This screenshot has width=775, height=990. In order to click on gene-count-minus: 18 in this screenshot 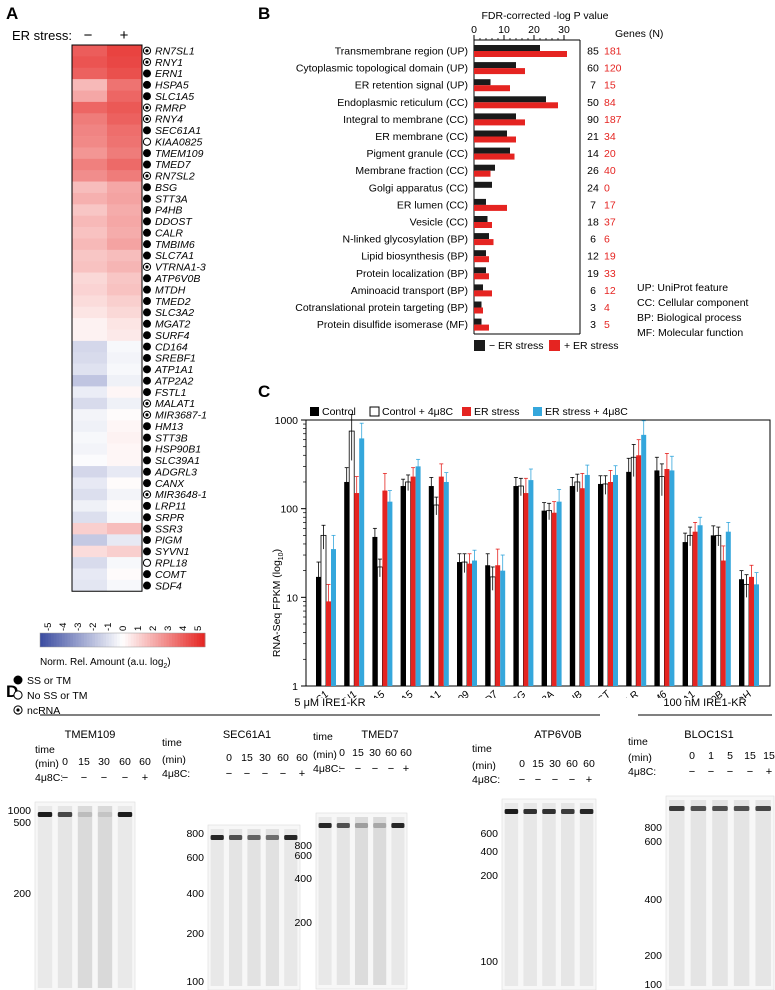, I will do `click(593, 223)`.